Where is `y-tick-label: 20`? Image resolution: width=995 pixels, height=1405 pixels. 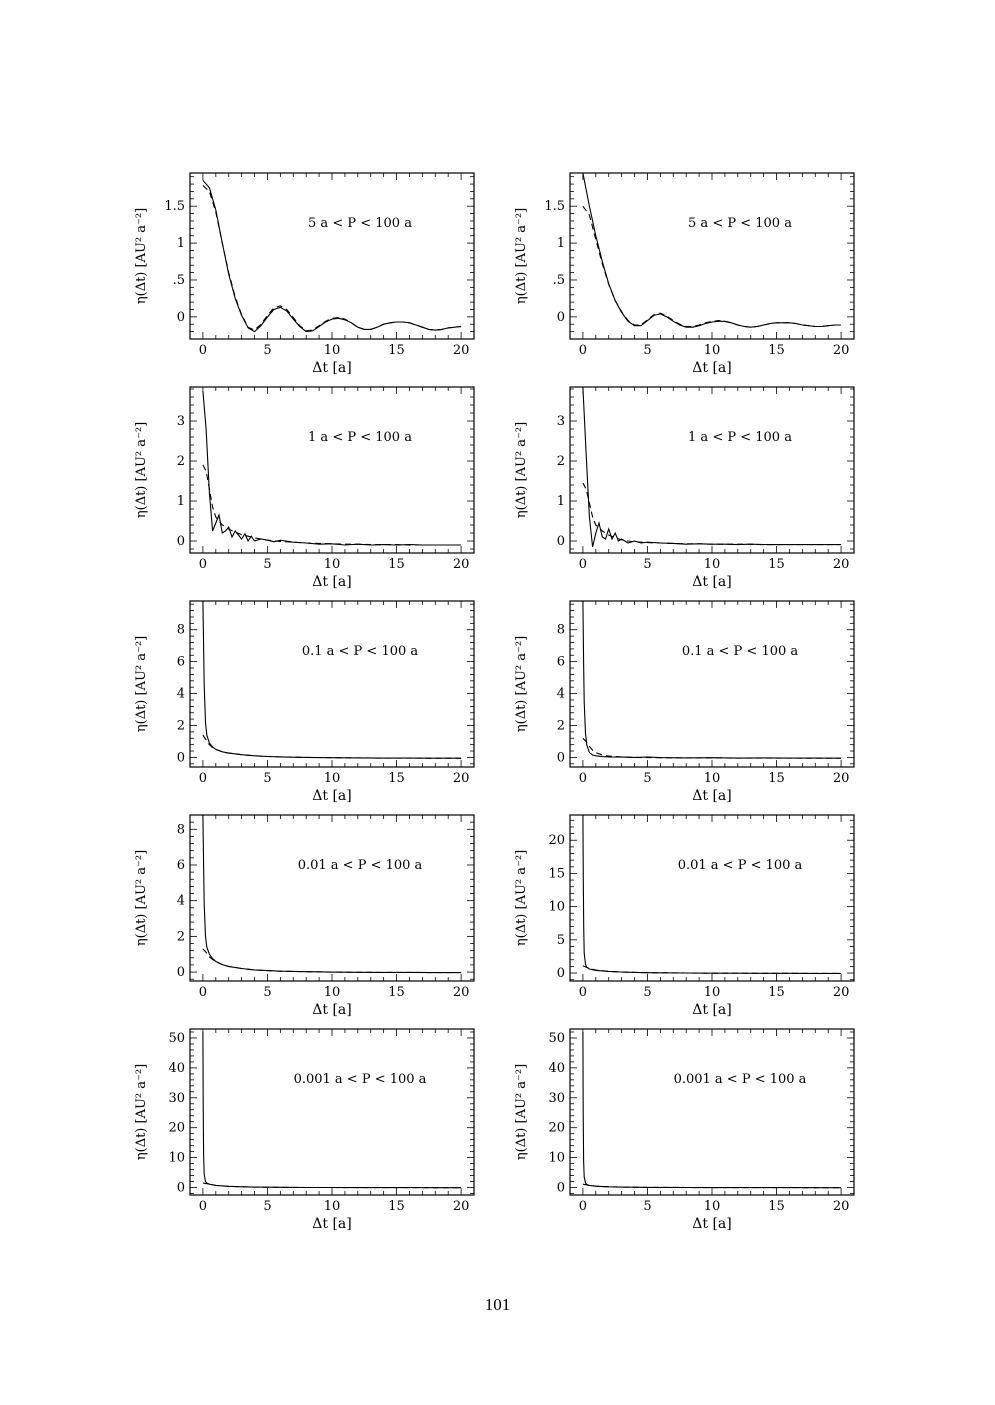 y-tick-label: 20 is located at coordinates (556, 840).